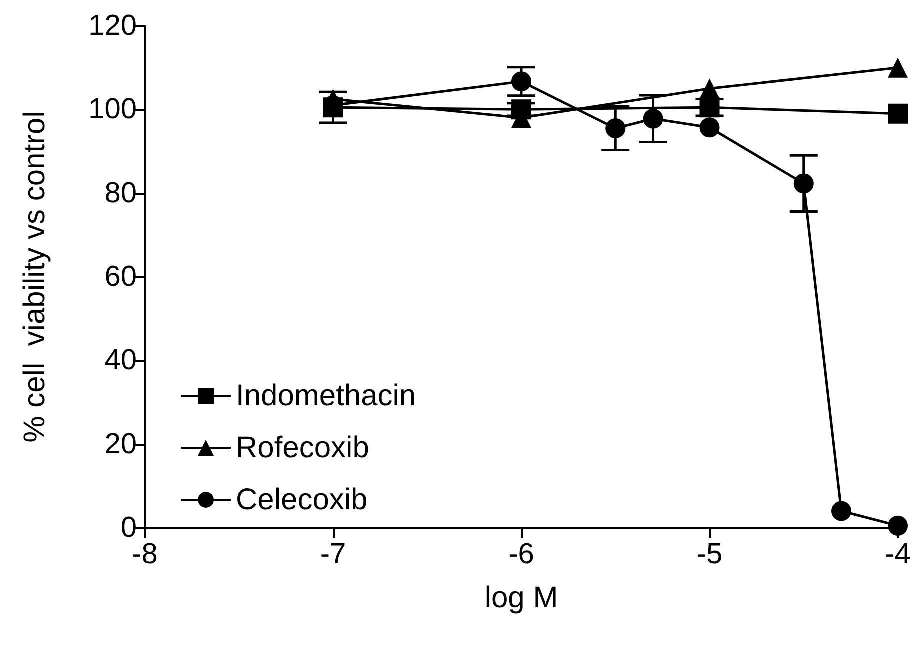  What do you see at coordinates (120, 444) in the screenshot?
I see `y-tick-label: 20` at bounding box center [120, 444].